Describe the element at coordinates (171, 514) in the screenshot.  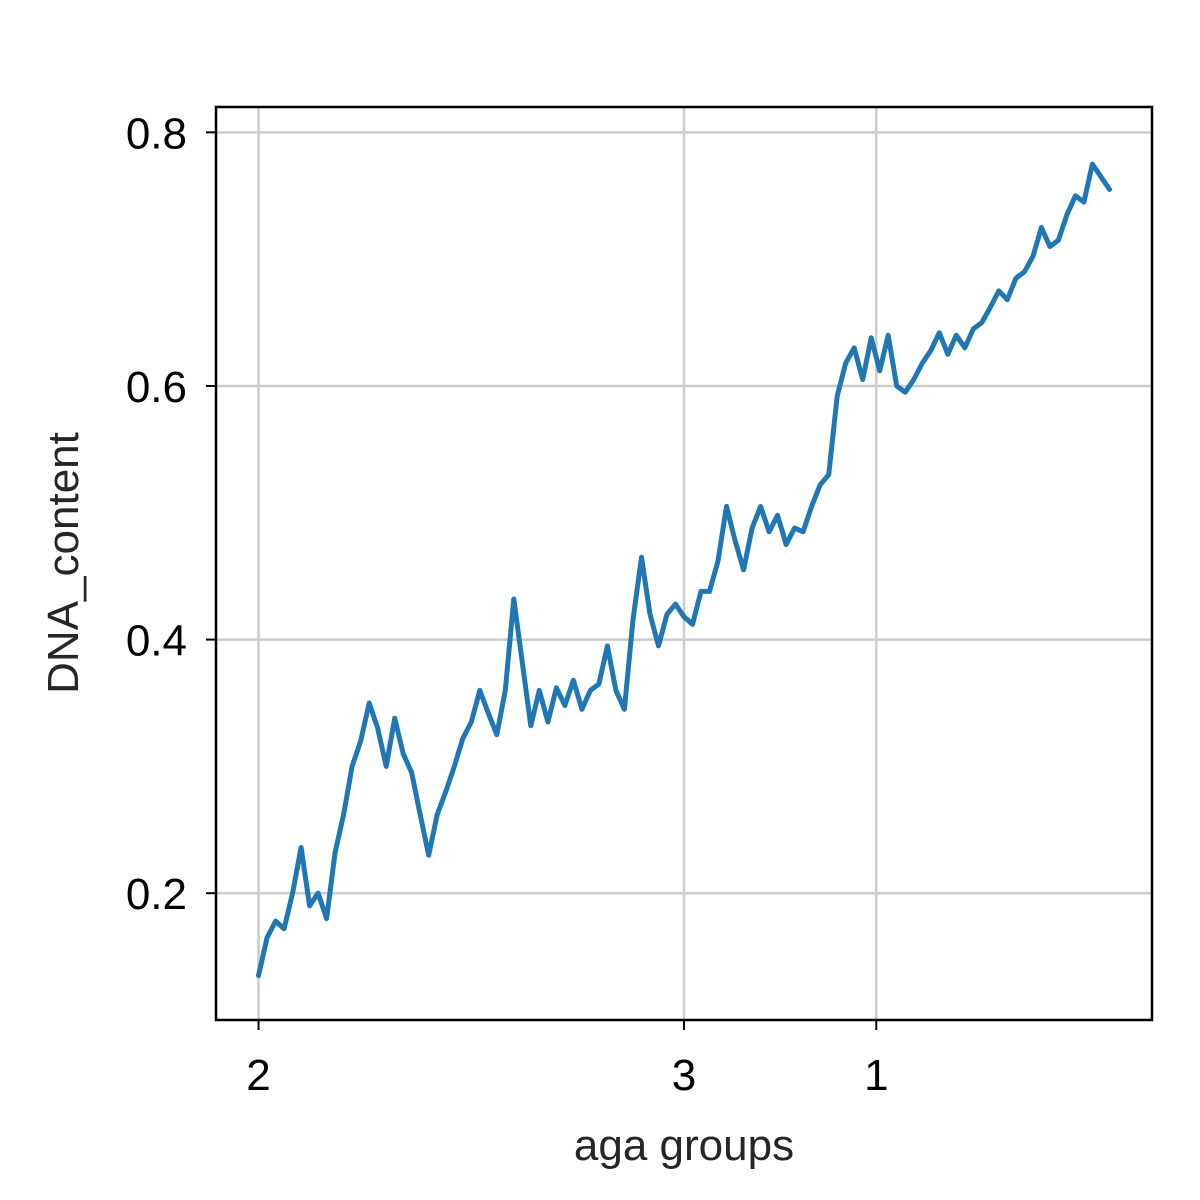
I see `y-axis-ticks: 0.2 0.4 0.6 0.8` at that location.